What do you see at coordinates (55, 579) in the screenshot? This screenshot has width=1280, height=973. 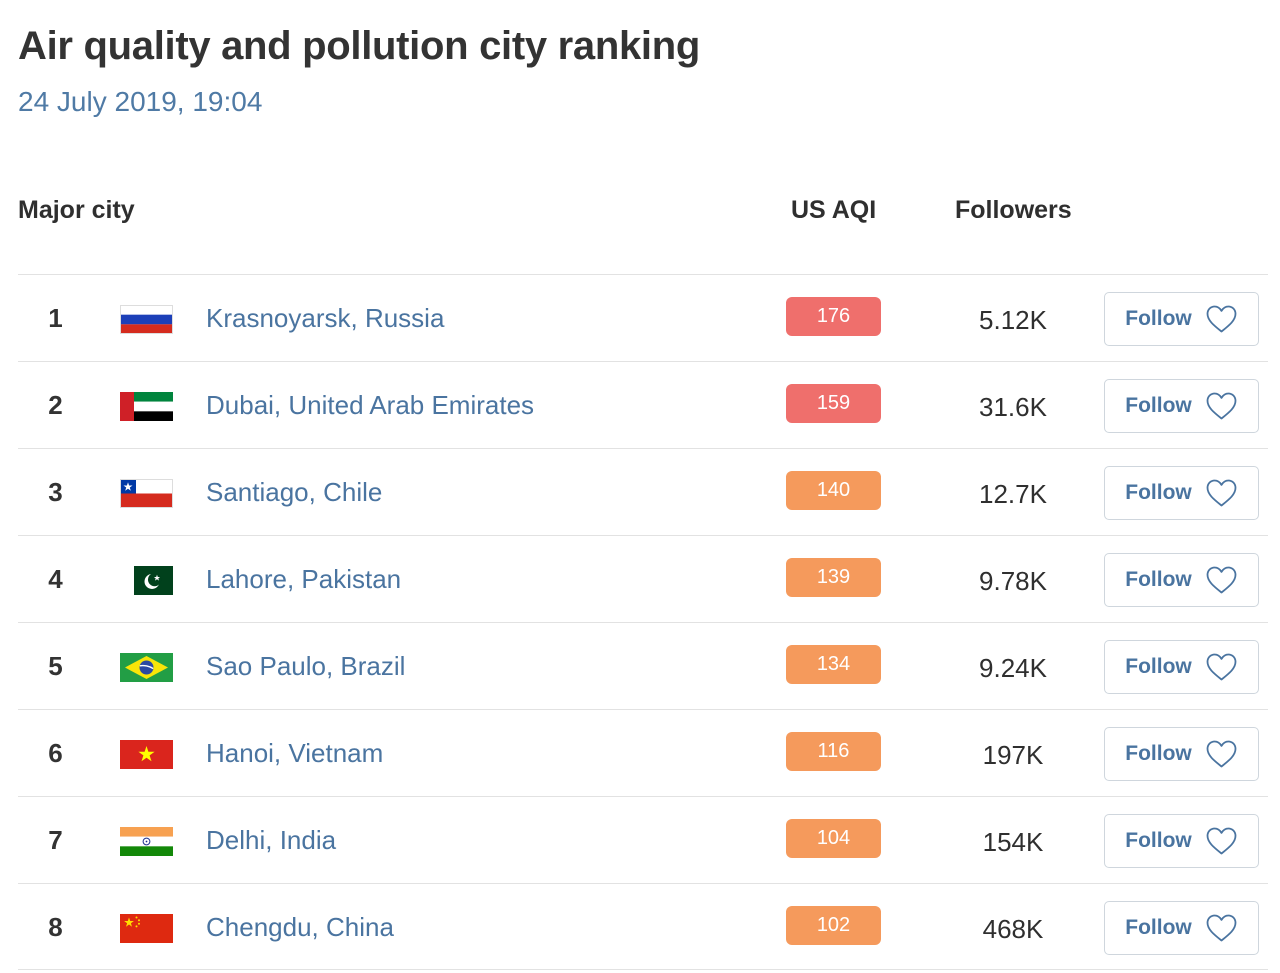 I see `rank-number: 4` at bounding box center [55, 579].